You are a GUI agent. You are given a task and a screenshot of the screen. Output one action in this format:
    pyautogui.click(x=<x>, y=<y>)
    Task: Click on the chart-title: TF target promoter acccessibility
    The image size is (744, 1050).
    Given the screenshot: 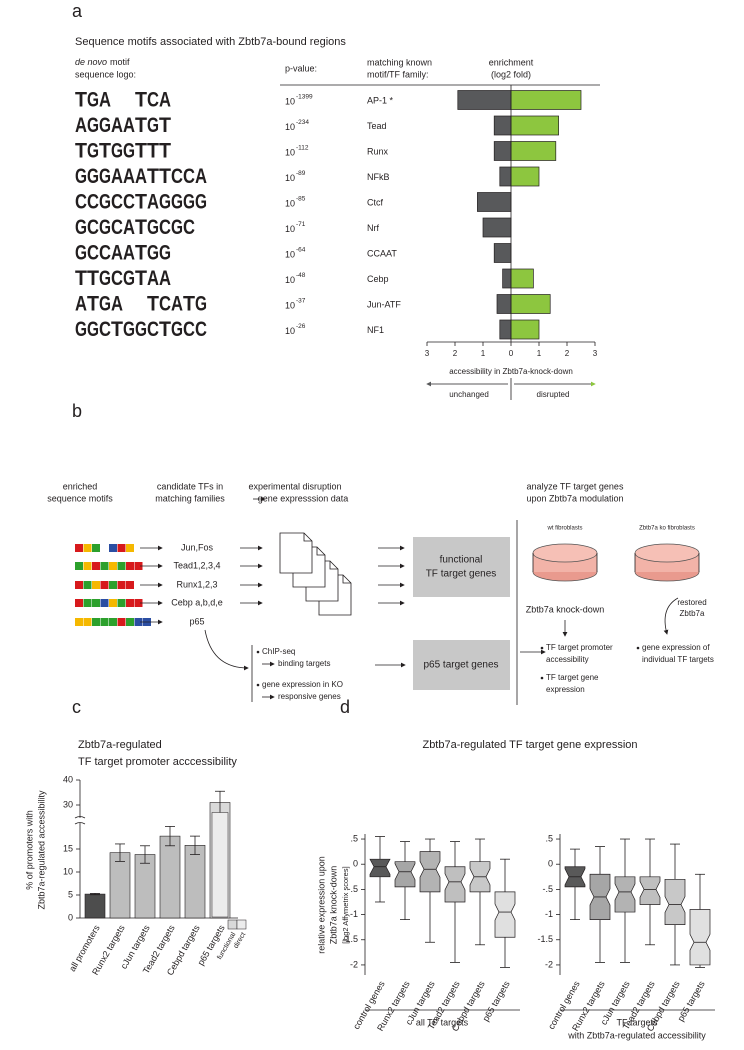 What is the action you would take?
    pyautogui.click(x=157, y=762)
    